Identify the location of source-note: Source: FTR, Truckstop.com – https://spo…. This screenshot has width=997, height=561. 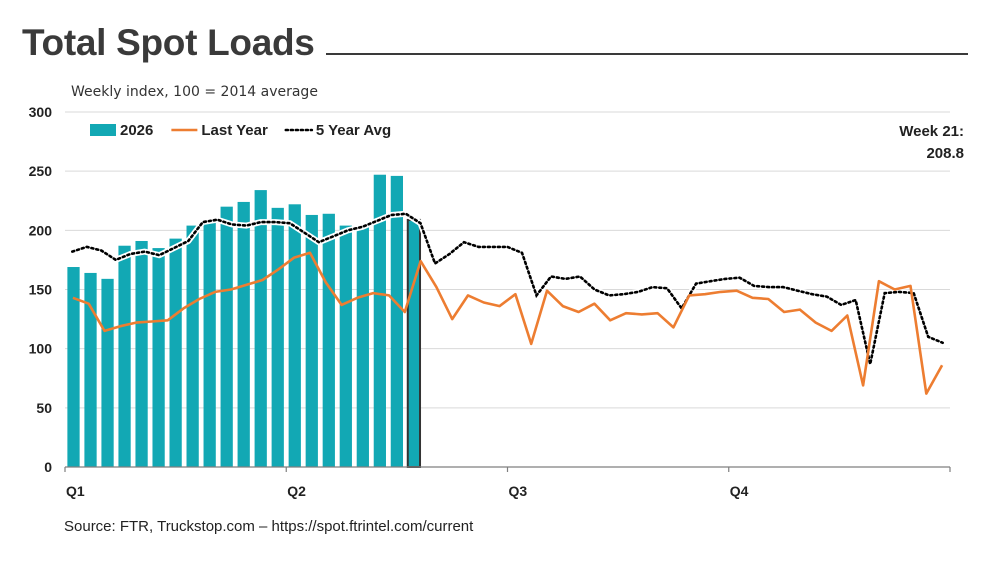
(269, 526).